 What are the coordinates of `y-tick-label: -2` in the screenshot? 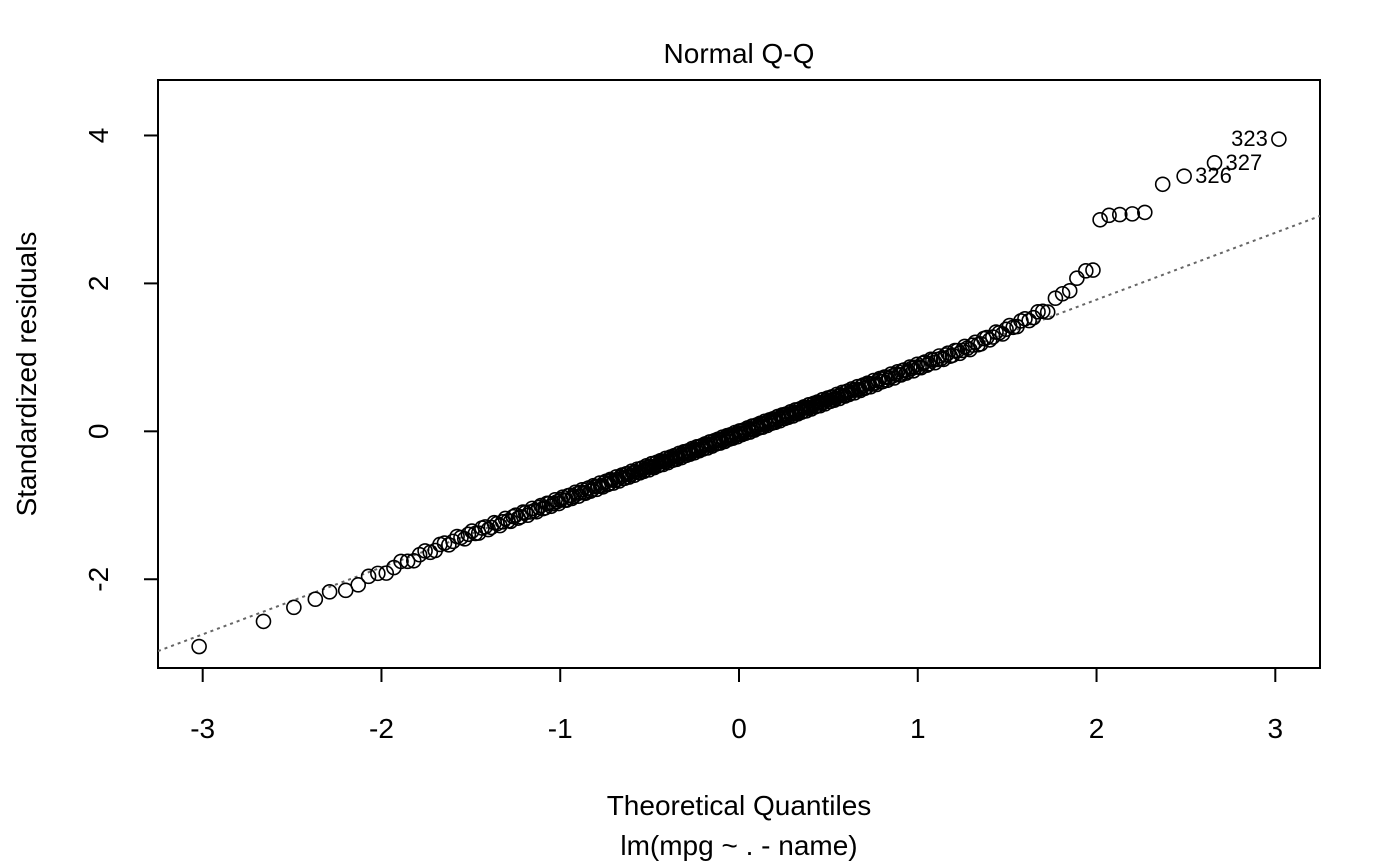 It's located at (98, 579).